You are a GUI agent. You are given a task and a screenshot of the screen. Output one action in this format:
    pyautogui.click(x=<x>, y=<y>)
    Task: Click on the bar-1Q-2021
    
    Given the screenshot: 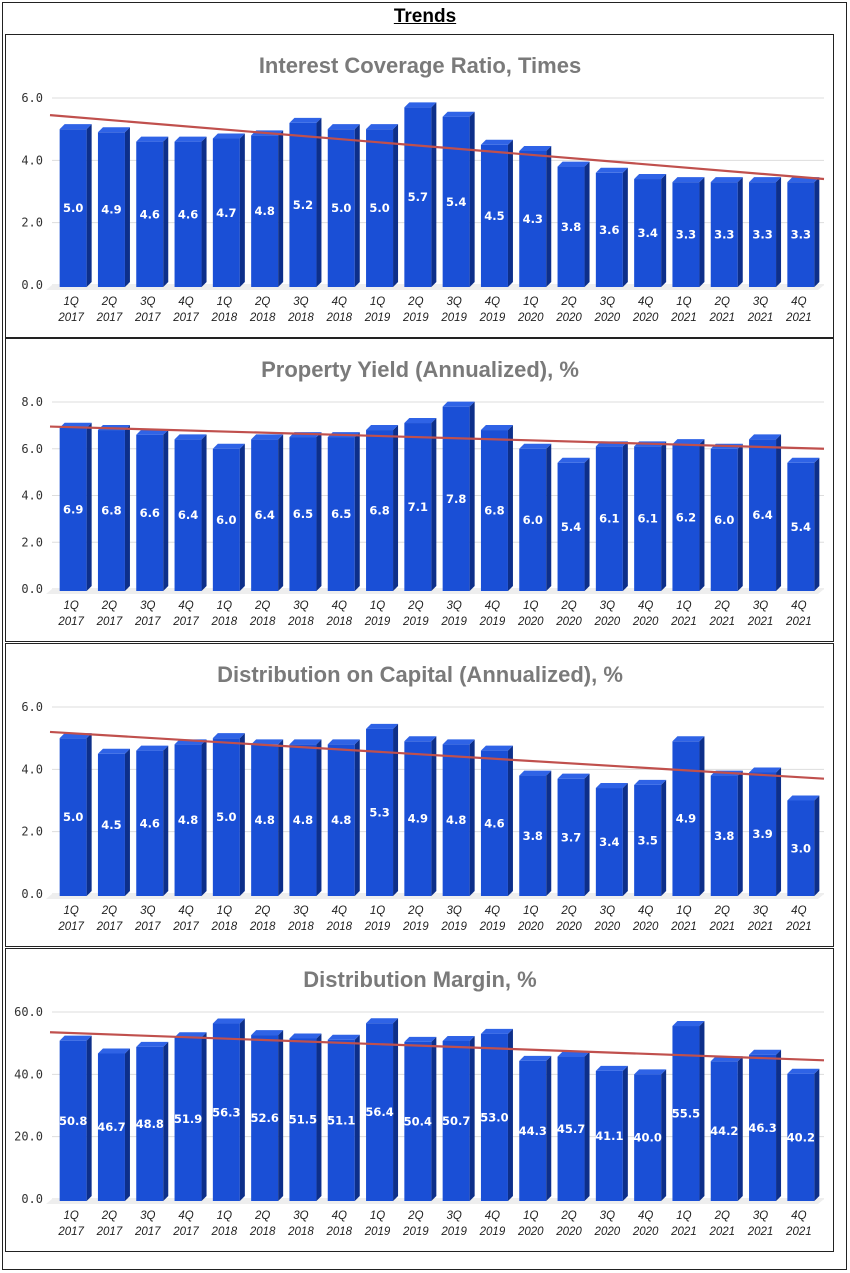 What is the action you would take?
    pyautogui.click(x=688, y=515)
    